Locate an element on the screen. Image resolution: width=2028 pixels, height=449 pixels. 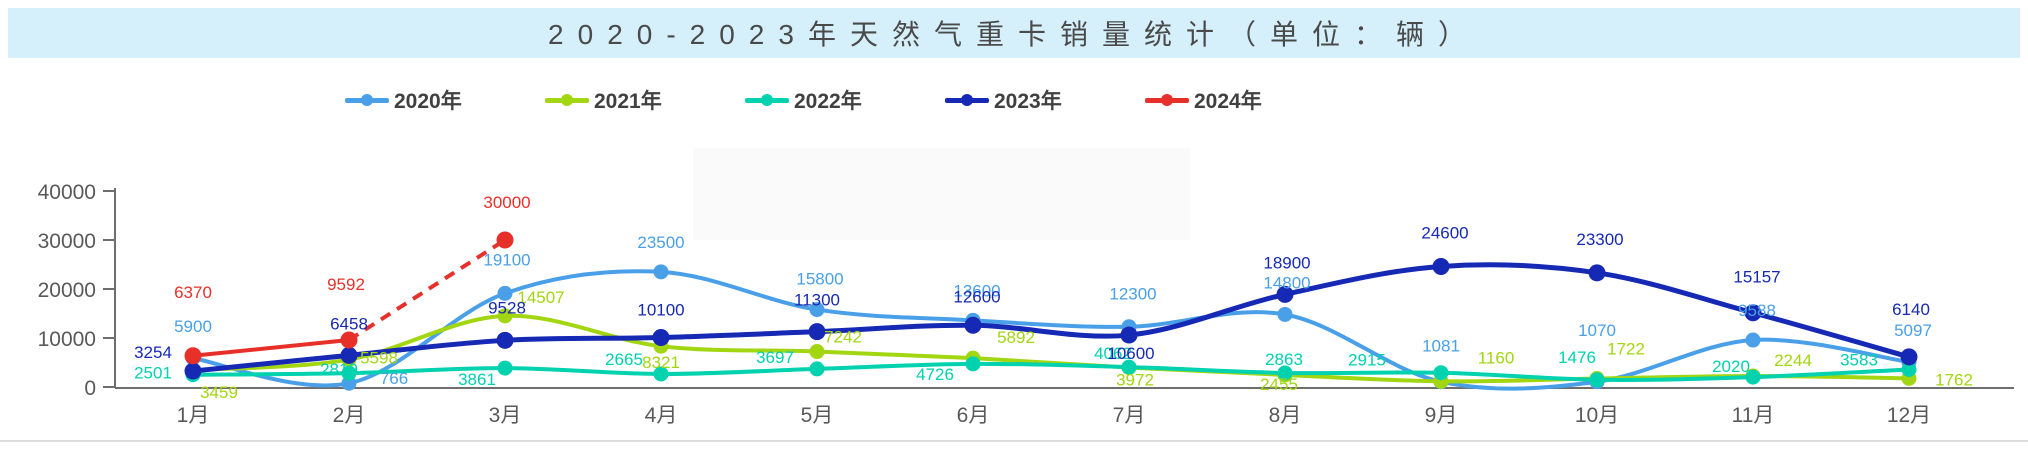
x-axis-label: 4月 is located at coordinates (661, 415).